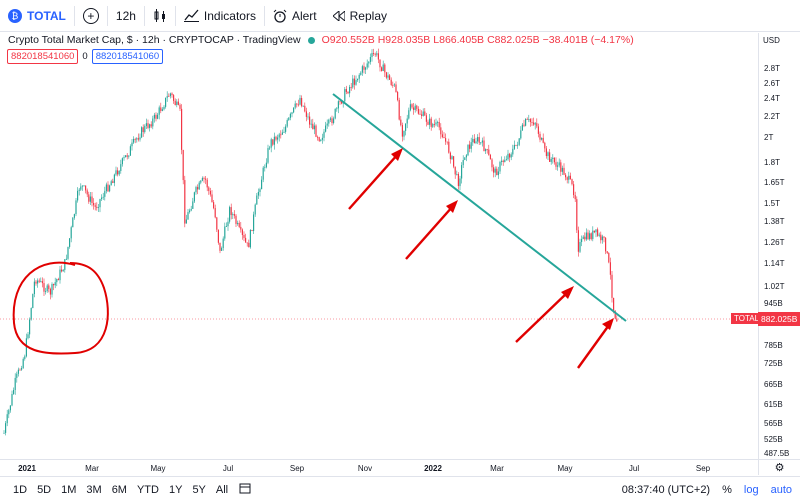  What do you see at coordinates (774, 221) in the screenshot?
I see `price-tick: 1.38T` at bounding box center [774, 221].